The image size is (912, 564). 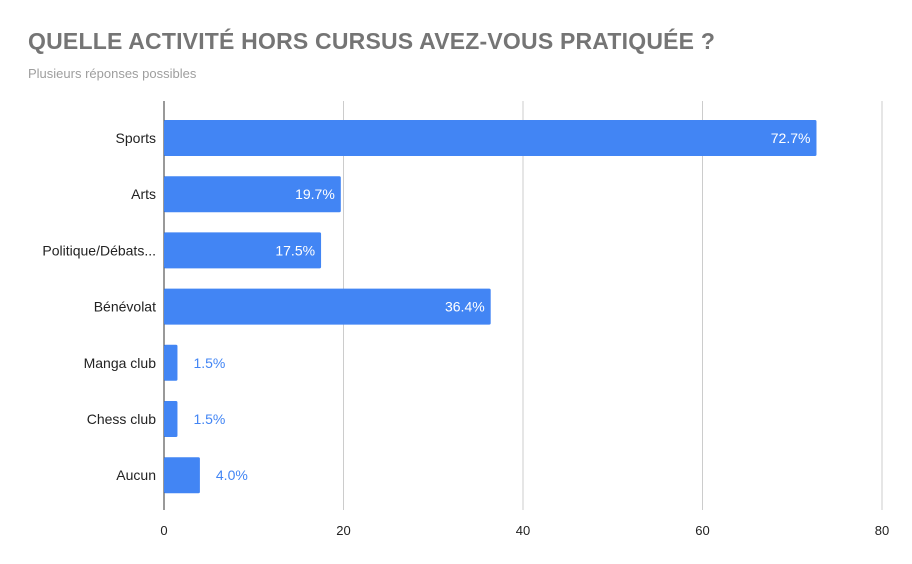 I want to click on x-tick-label: 20, so click(x=343, y=530).